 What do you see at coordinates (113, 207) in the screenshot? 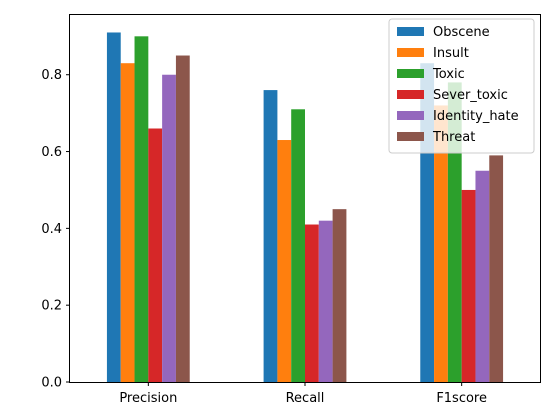
I see `bar-obscene-precision` at bounding box center [113, 207].